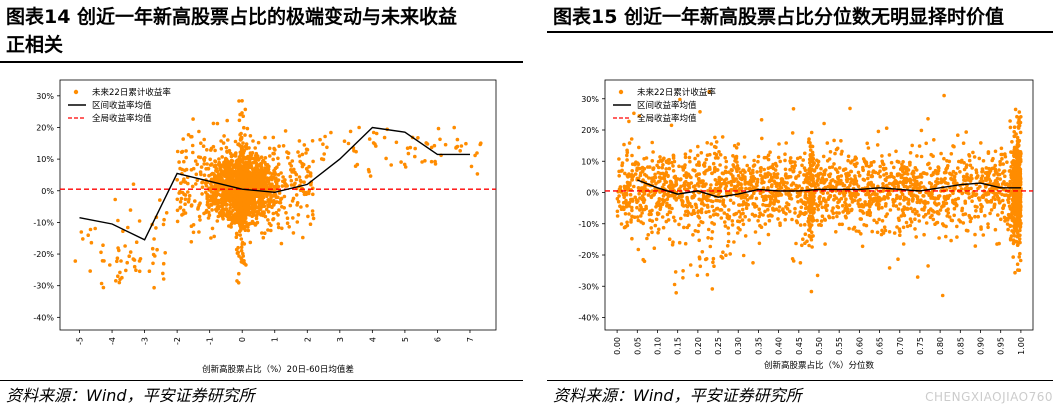 This screenshot has width=1057, height=413. What do you see at coordinates (47, 191) in the screenshot?
I see `y-tick-label: 0%` at bounding box center [47, 191].